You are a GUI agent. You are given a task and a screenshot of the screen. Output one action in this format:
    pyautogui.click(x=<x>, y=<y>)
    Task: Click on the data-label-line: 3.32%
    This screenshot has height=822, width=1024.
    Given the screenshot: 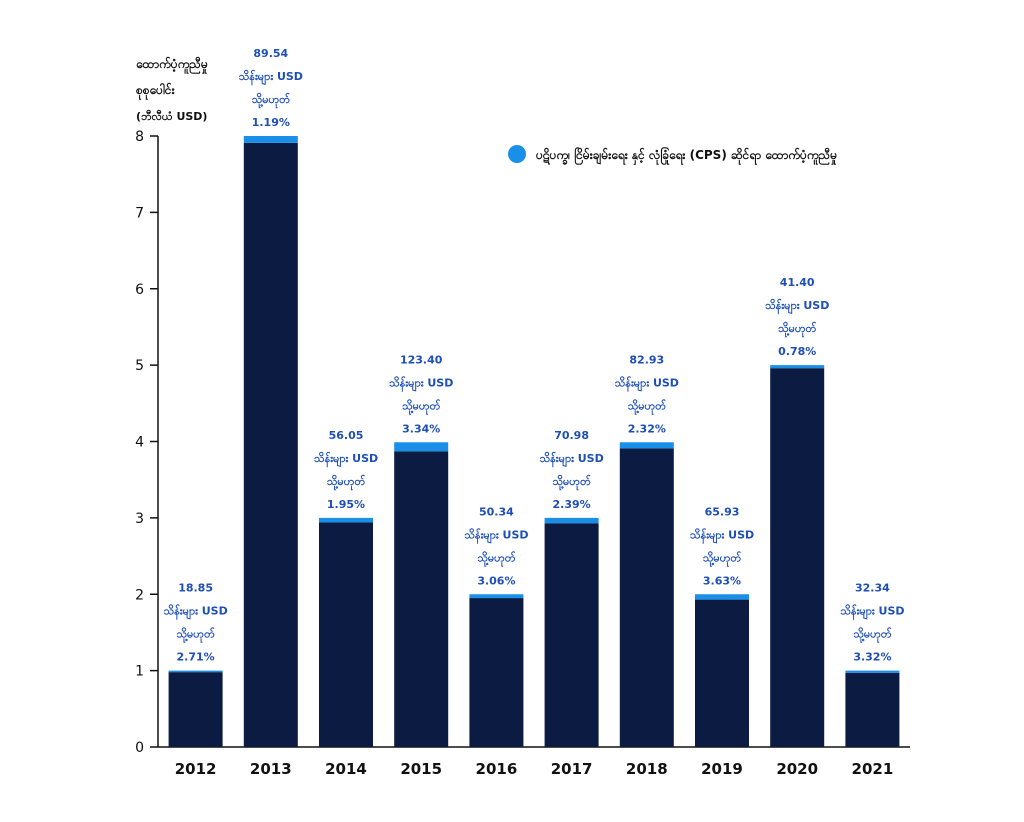 What is the action you would take?
    pyautogui.click(x=872, y=657)
    